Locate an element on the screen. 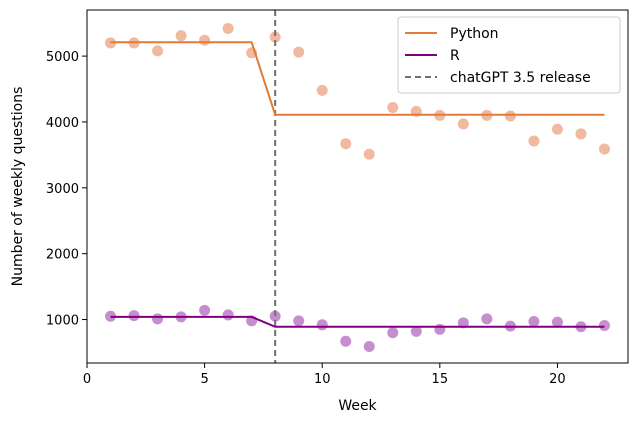 The height and width of the screenshot is (424, 640). python-fit-line is located at coordinates (357, 78).